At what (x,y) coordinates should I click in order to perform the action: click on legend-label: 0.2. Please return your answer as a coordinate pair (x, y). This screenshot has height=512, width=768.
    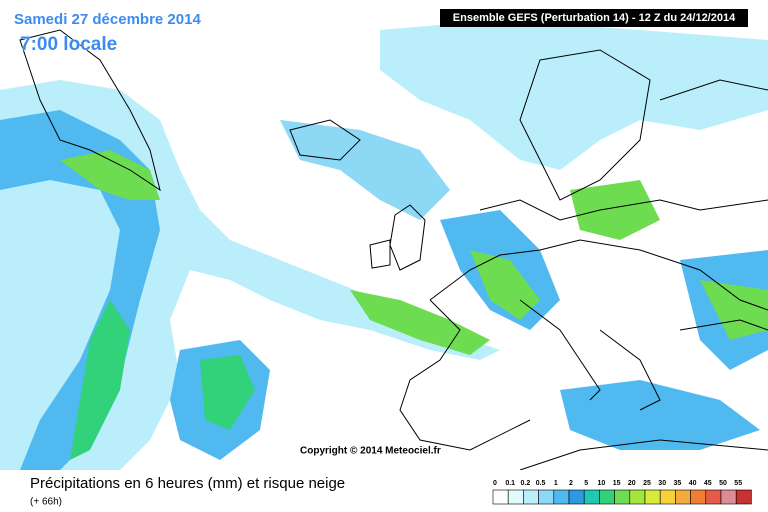
    Looking at the image, I should click on (526, 483).